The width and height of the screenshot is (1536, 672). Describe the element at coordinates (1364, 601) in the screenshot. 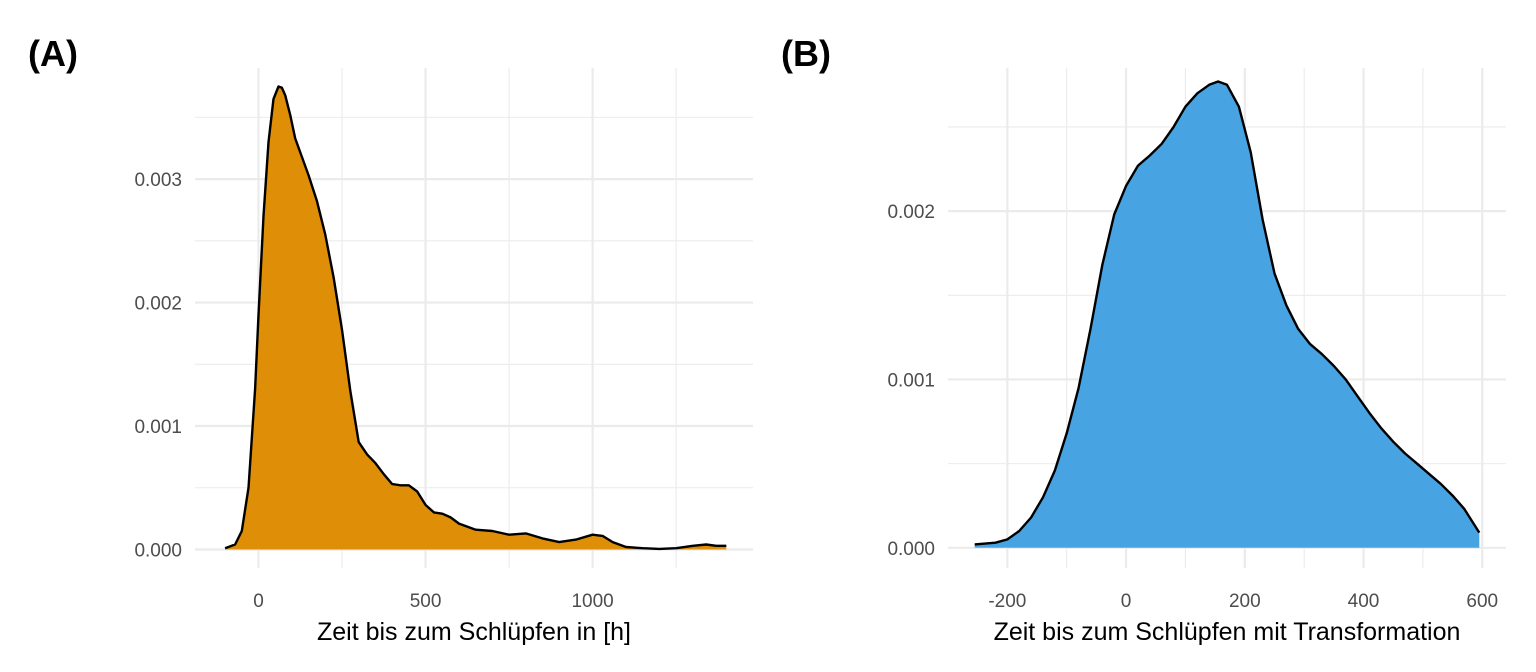

I see `x-tick-label: 400` at that location.